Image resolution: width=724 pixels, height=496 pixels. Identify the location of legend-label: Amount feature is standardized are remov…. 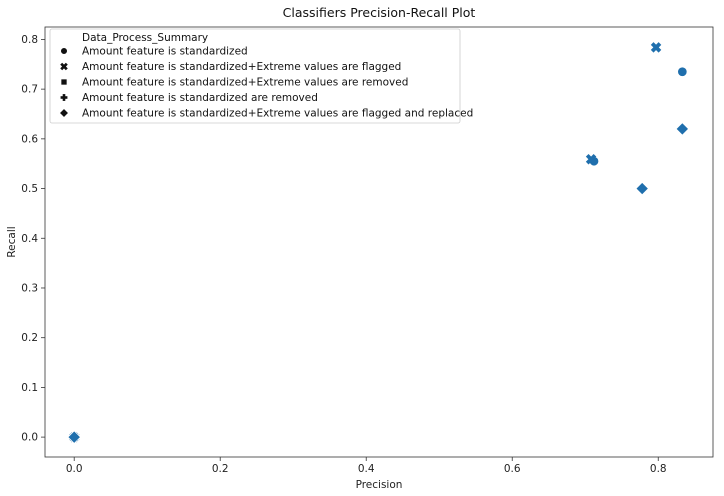
(200, 98).